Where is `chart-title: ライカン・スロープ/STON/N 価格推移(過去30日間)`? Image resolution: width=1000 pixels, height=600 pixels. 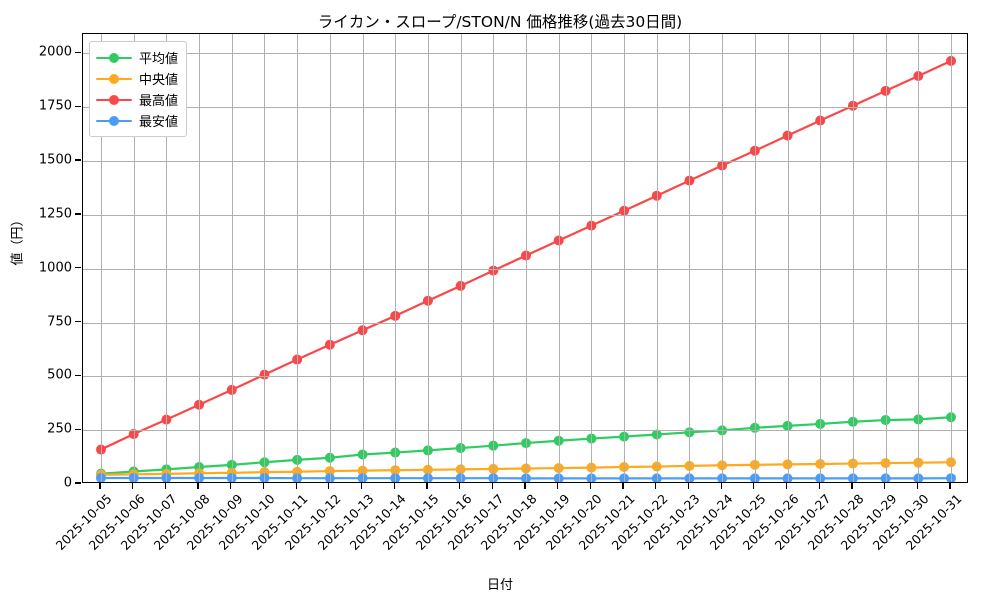 chart-title: ライカン・スロープ/STON/N 価格推移(過去30日間) is located at coordinates (500, 22).